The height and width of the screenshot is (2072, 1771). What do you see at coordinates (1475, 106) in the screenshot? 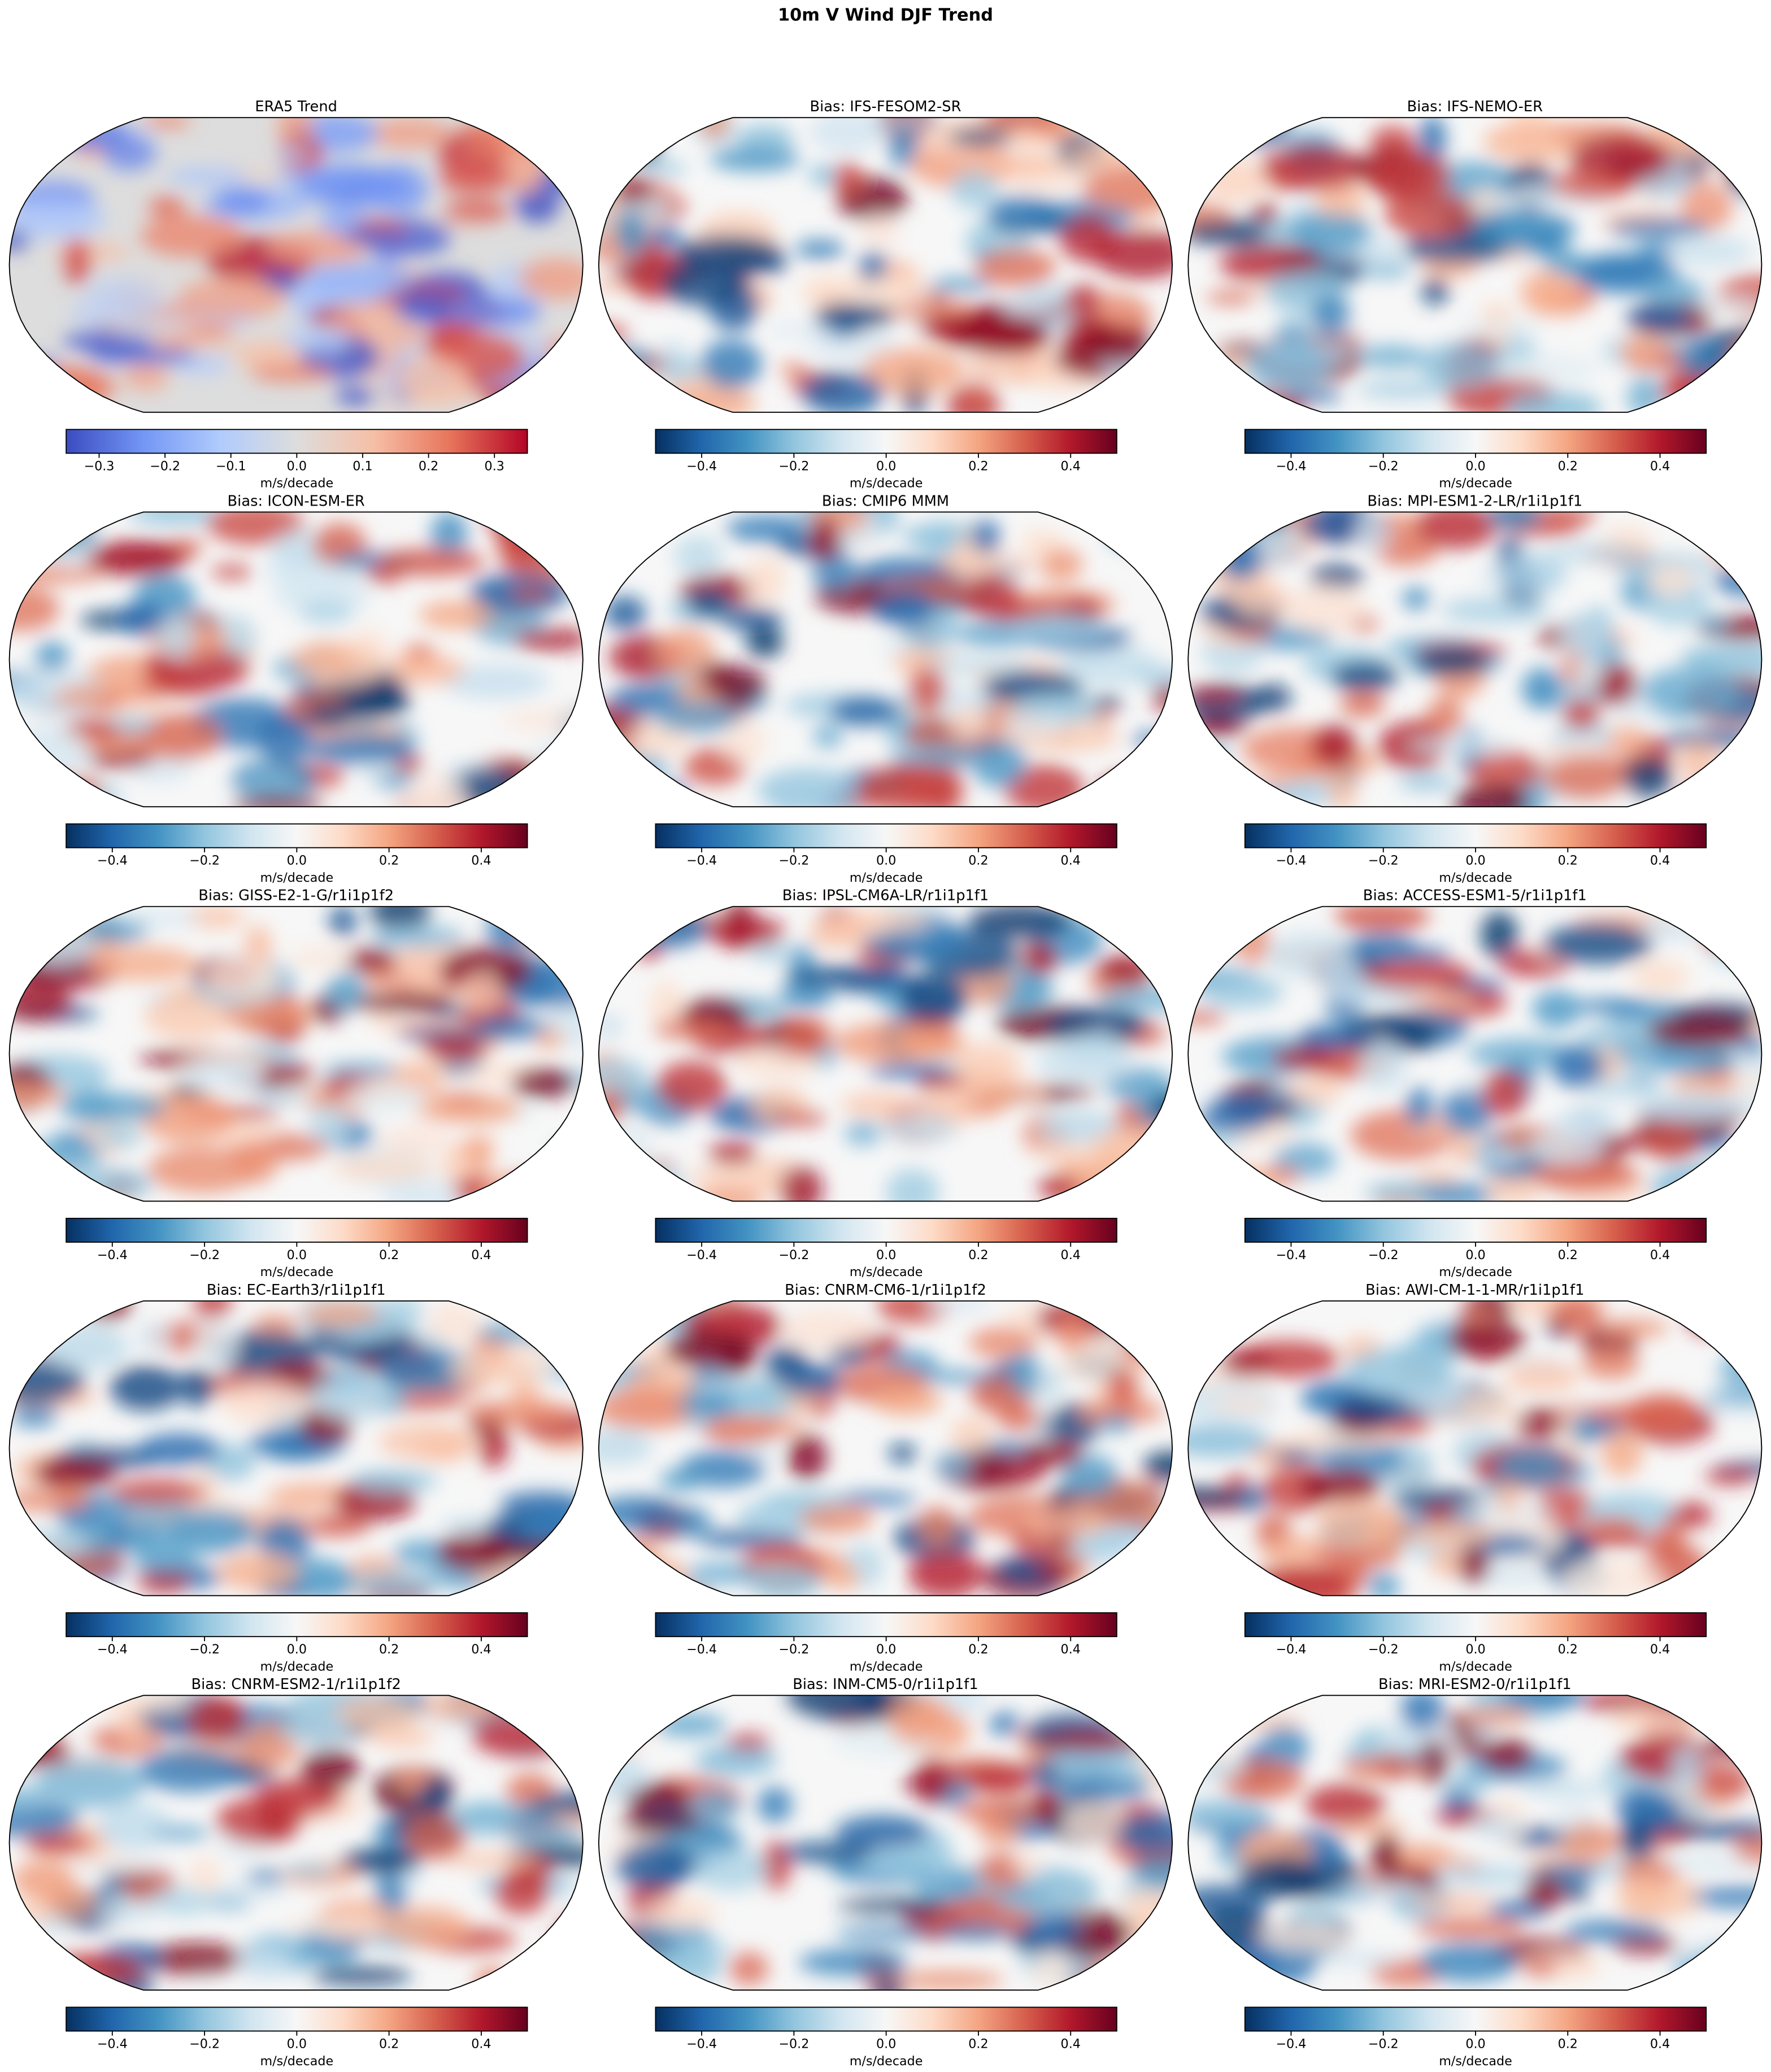
I see `panel-title: Bias: IFS-NEMO-ER` at bounding box center [1475, 106].